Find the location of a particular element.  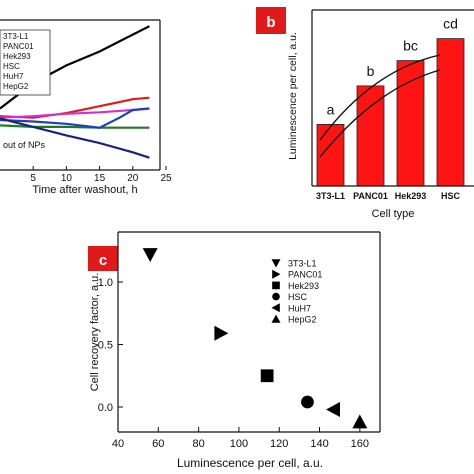

panel-b-category-label: Hek293 is located at coordinates (411, 196).